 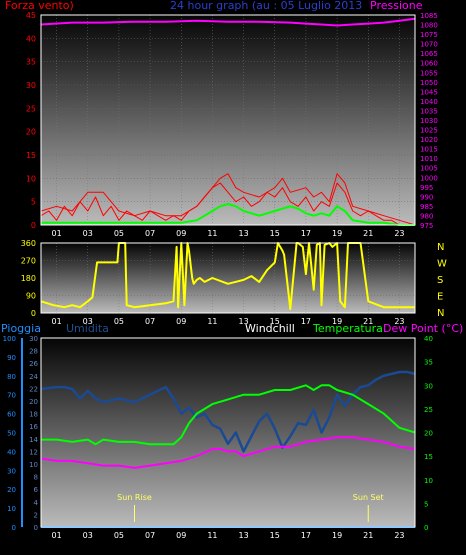 What do you see at coordinates (429, 159) in the screenshot?
I see `pressure-y-tick-label: 1010` at bounding box center [429, 159].